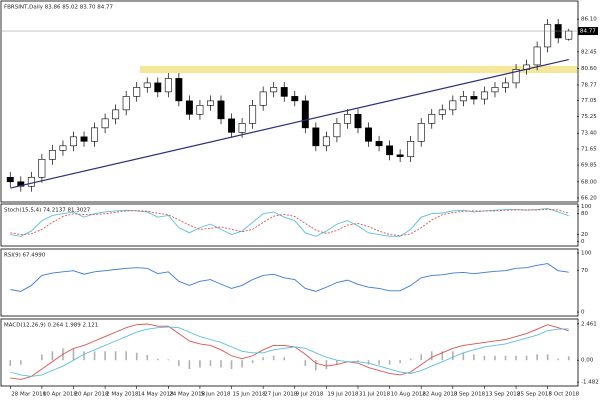 This screenshot has width=600, height=400. I want to click on y-tick-label: 75.25, so click(589, 117).